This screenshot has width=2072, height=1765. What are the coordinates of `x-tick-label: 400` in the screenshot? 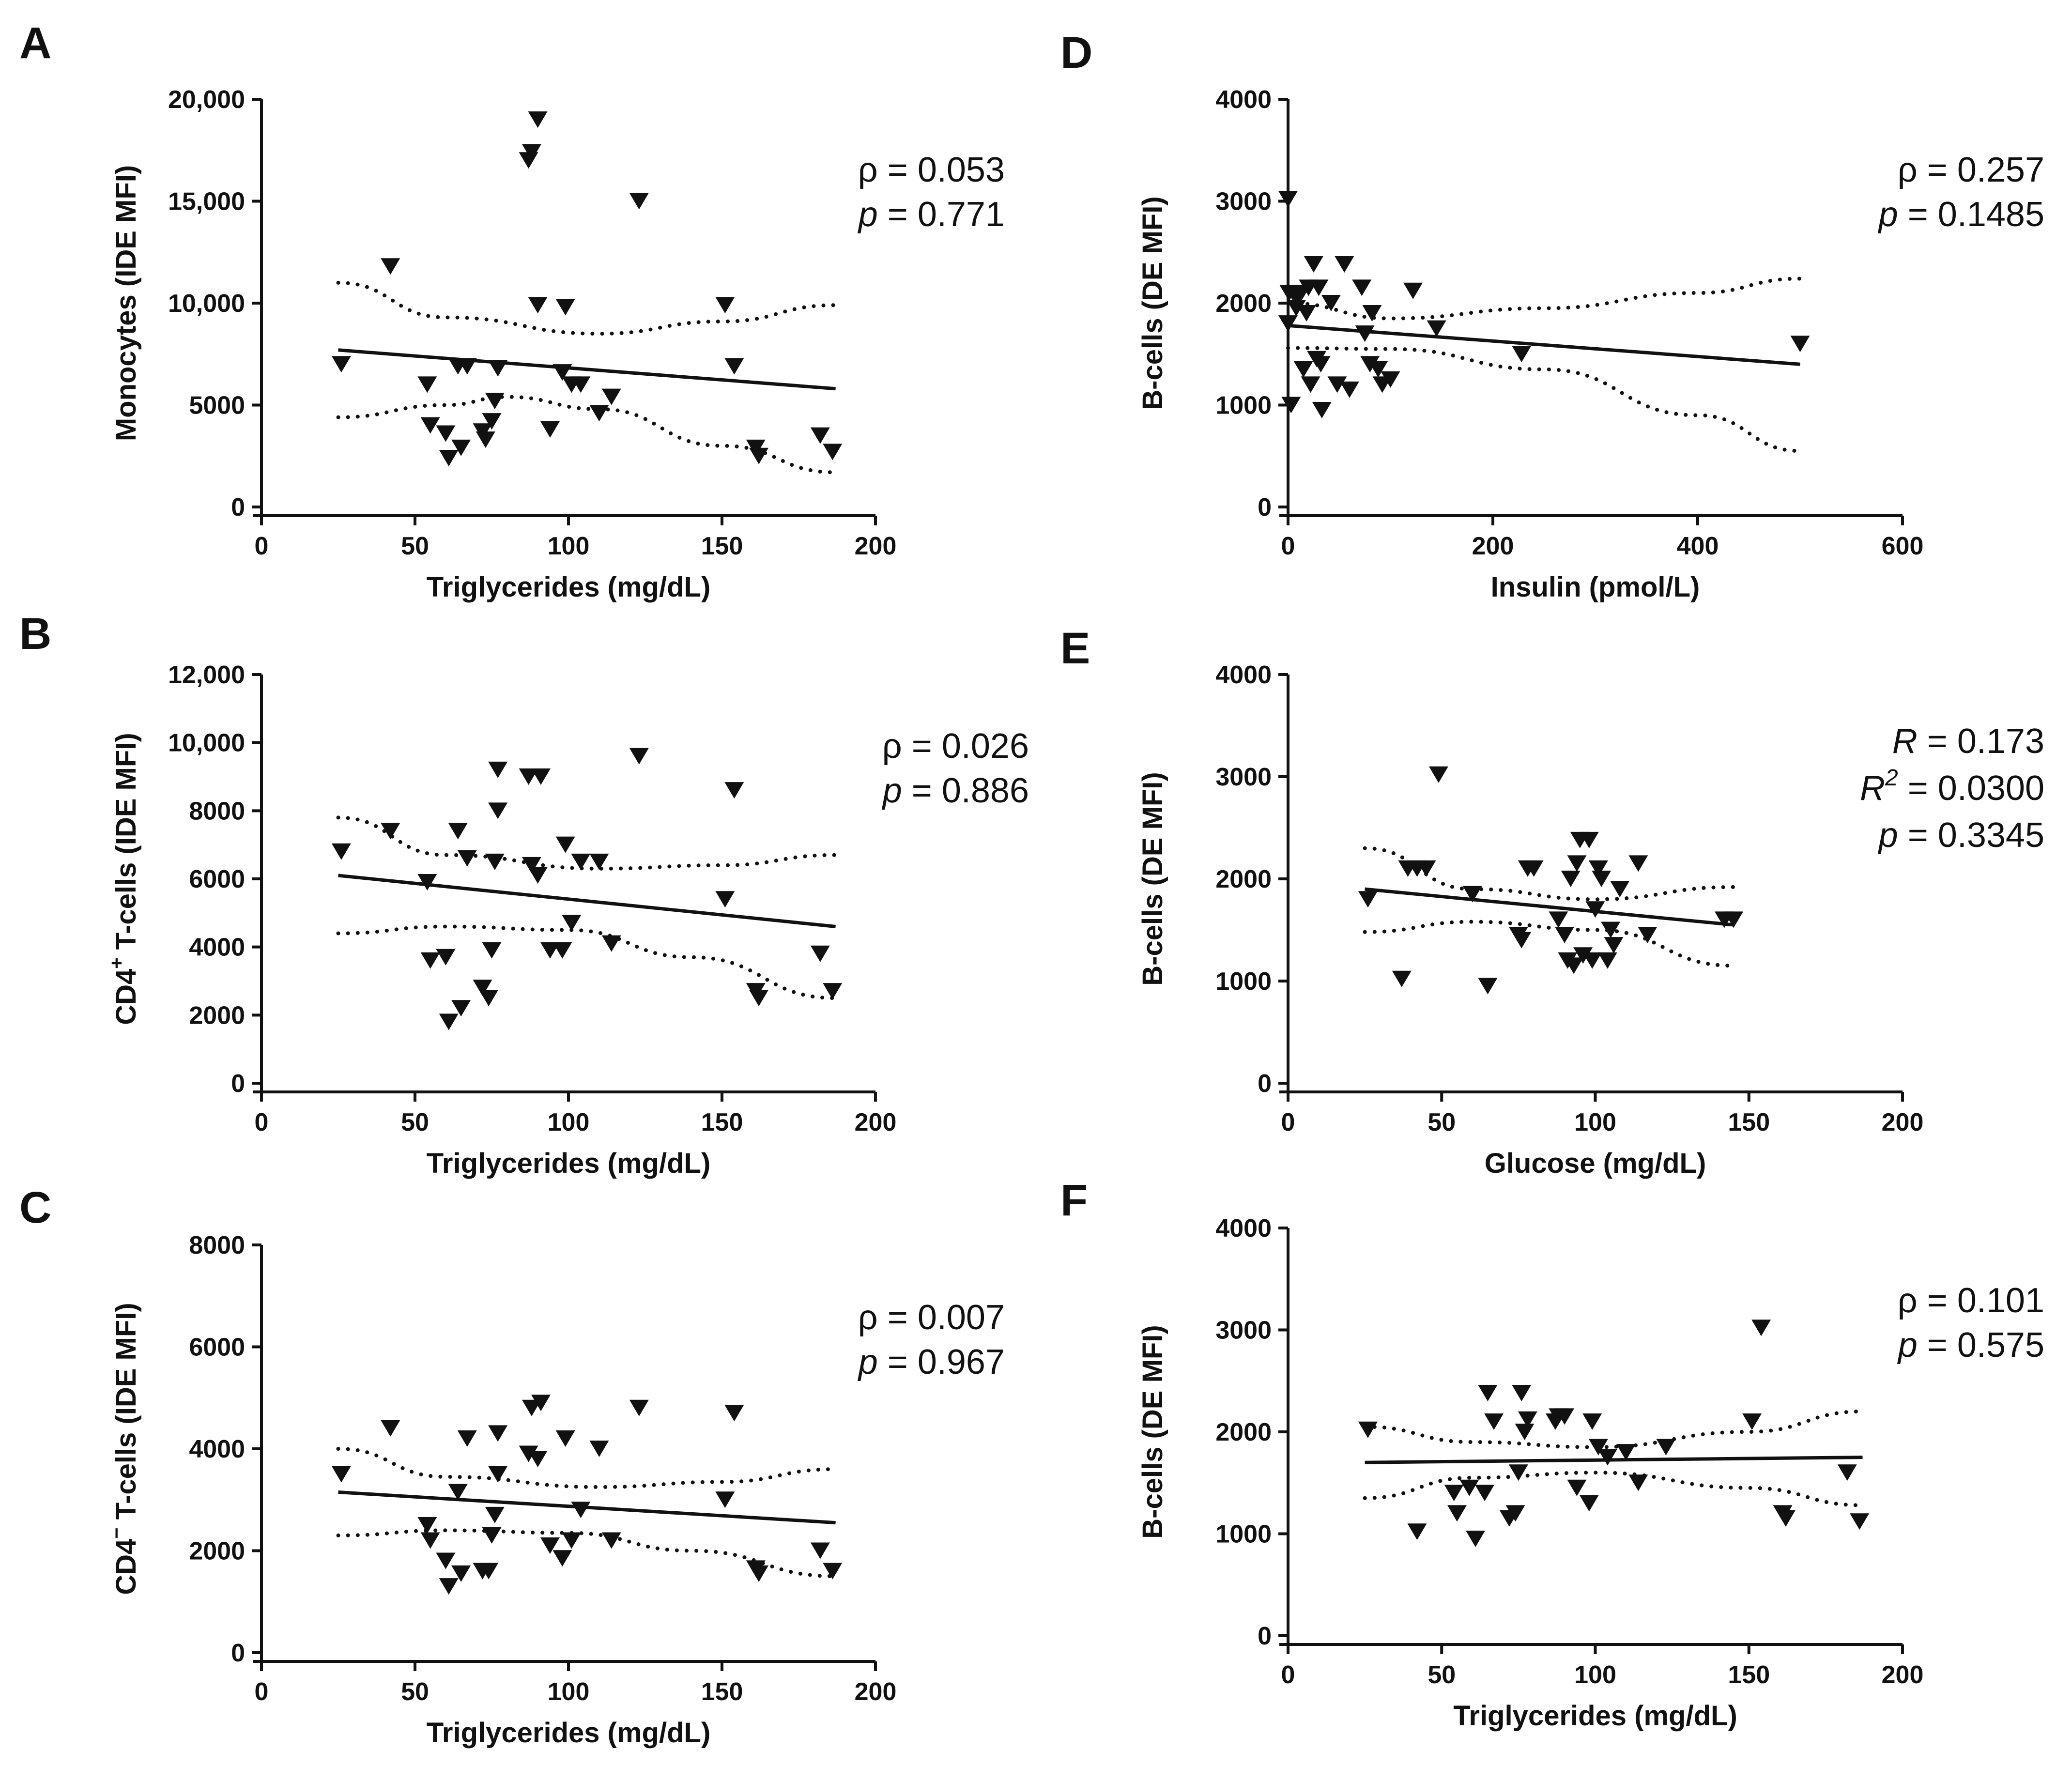 It's located at (1698, 546).